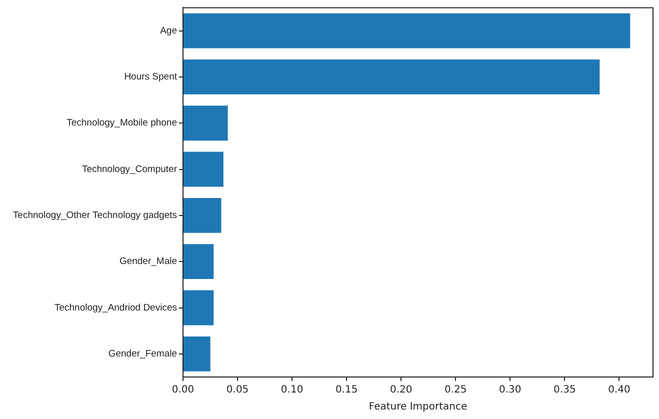 This screenshot has height=419, width=659. Describe the element at coordinates (418, 407) in the screenshot. I see `x-axis-title: Feature Importance` at that location.